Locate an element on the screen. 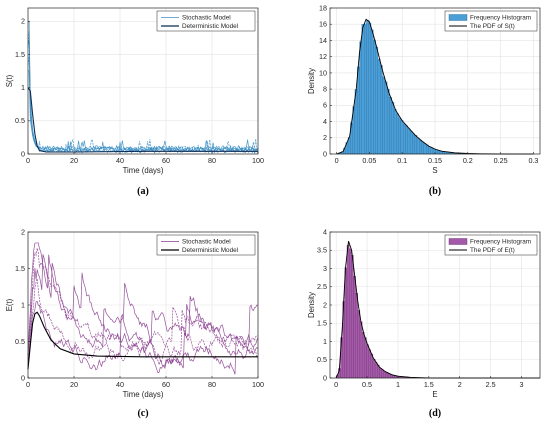  x-tick-label: 0.15 is located at coordinates (435, 160).